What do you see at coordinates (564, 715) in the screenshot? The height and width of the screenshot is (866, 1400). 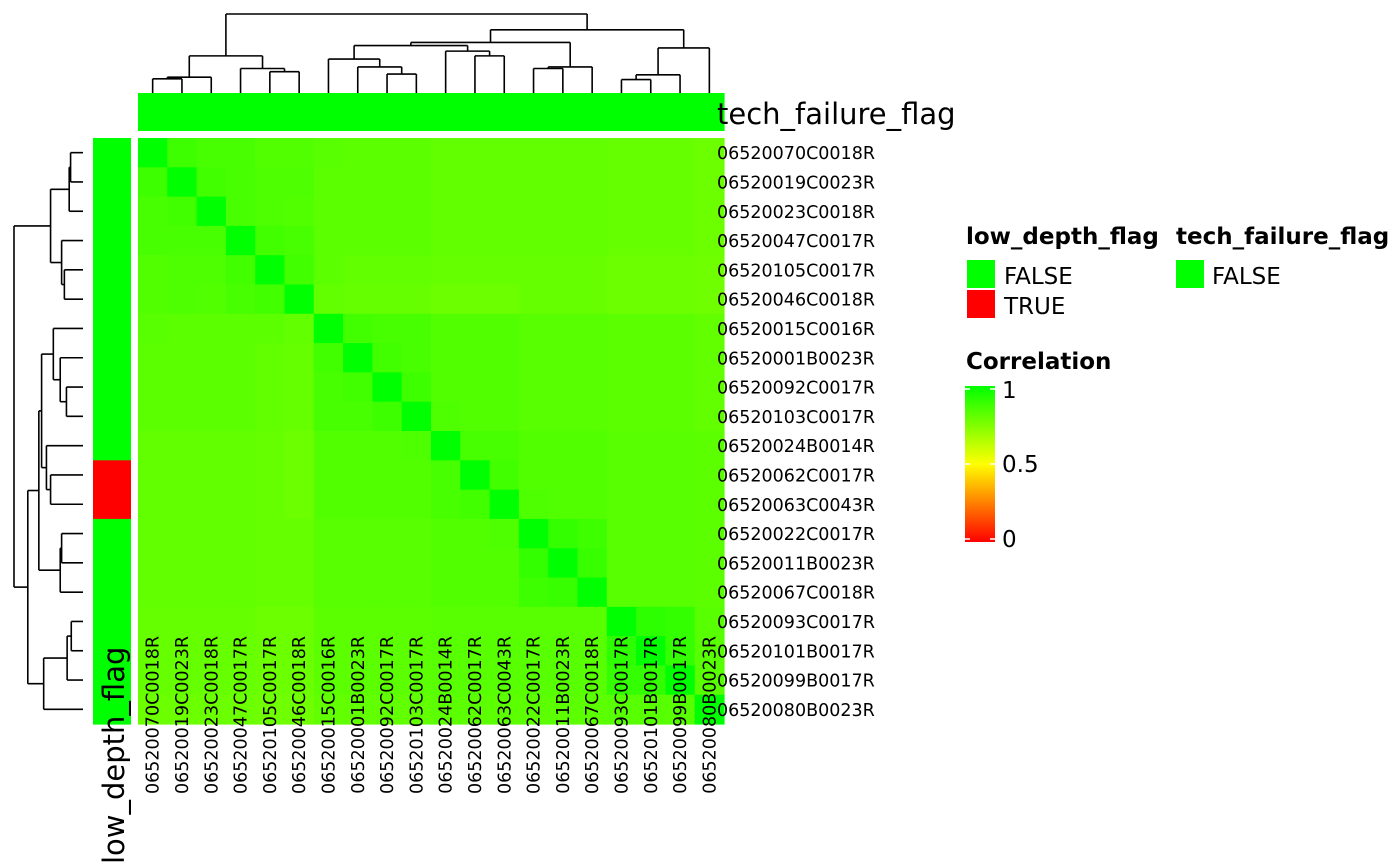 I see `column-label: 06520011B0023R` at bounding box center [564, 715].